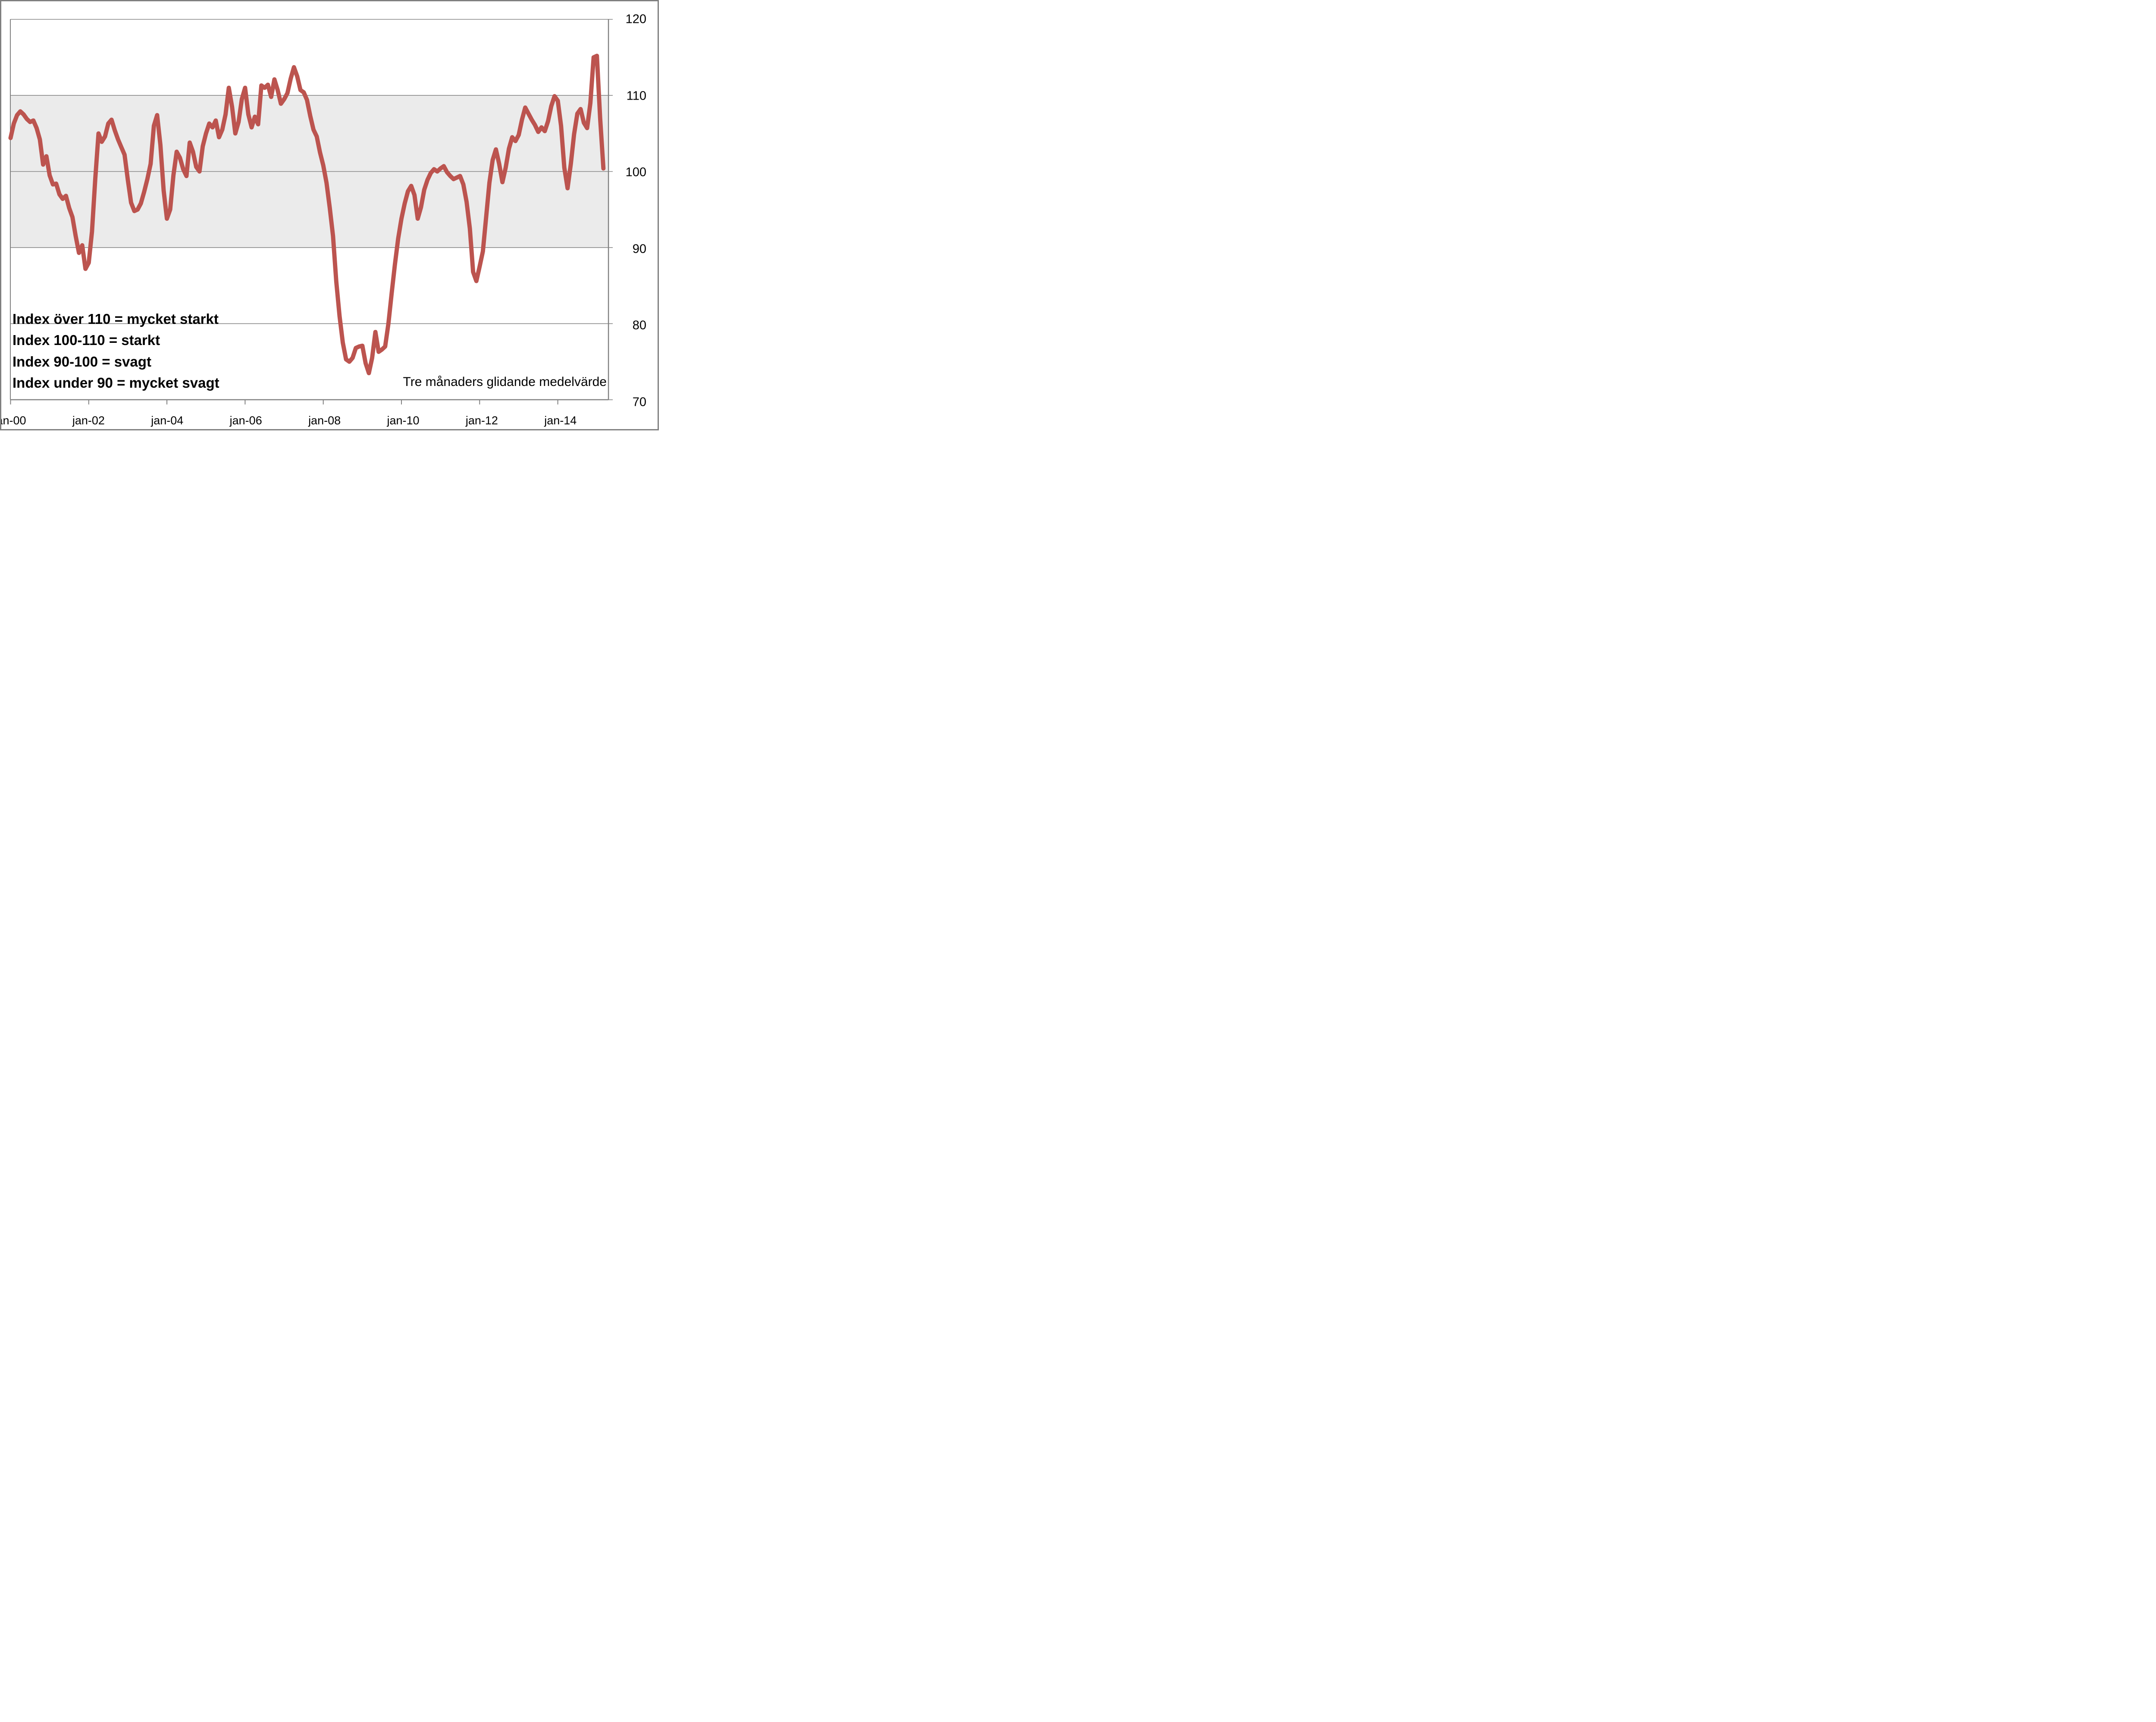  I want to click on plot-frame, so click(309, 210).